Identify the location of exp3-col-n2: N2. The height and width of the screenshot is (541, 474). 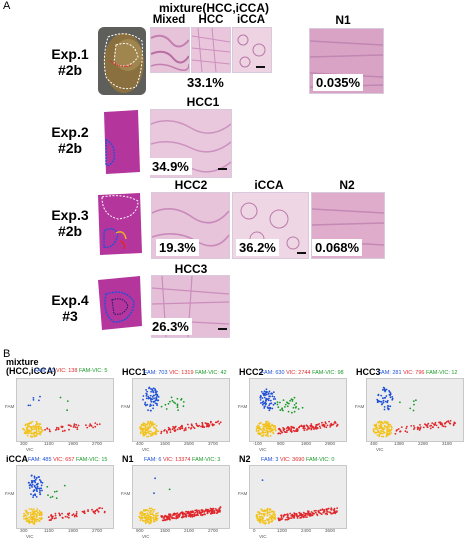
(347, 185).